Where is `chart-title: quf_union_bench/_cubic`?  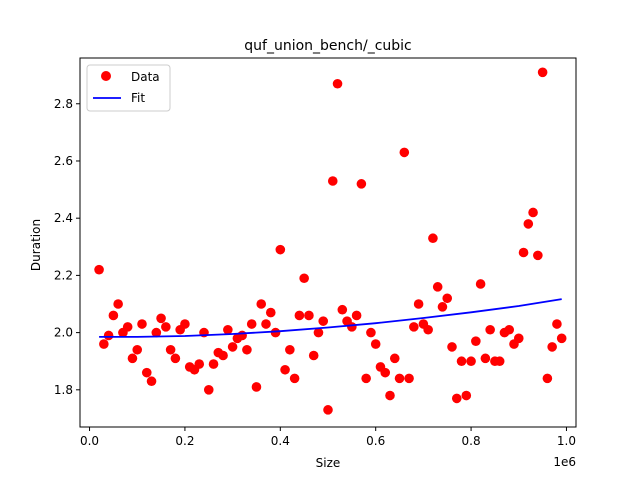
chart-title: quf_union_bench/_cubic is located at coordinates (327, 46).